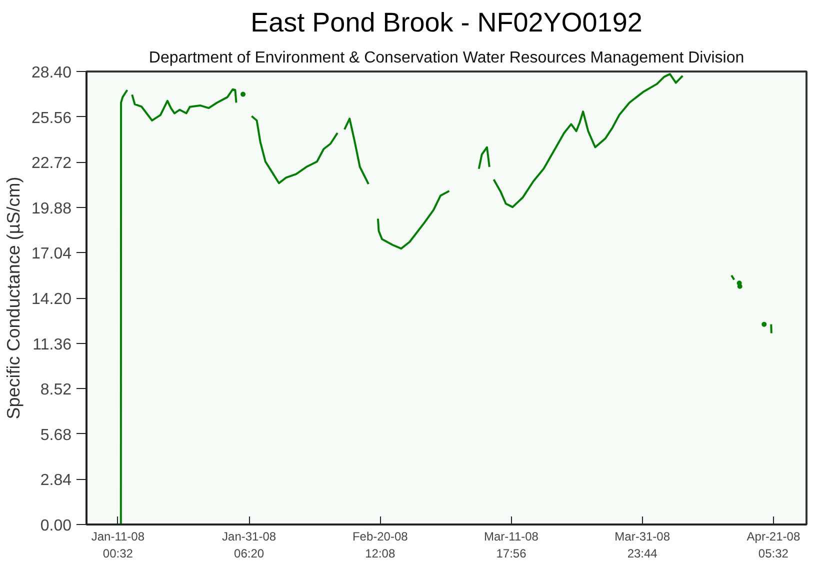 This screenshot has width=836, height=563. I want to click on x-tick-label: Feb-20-08 12:08, so click(380, 545).